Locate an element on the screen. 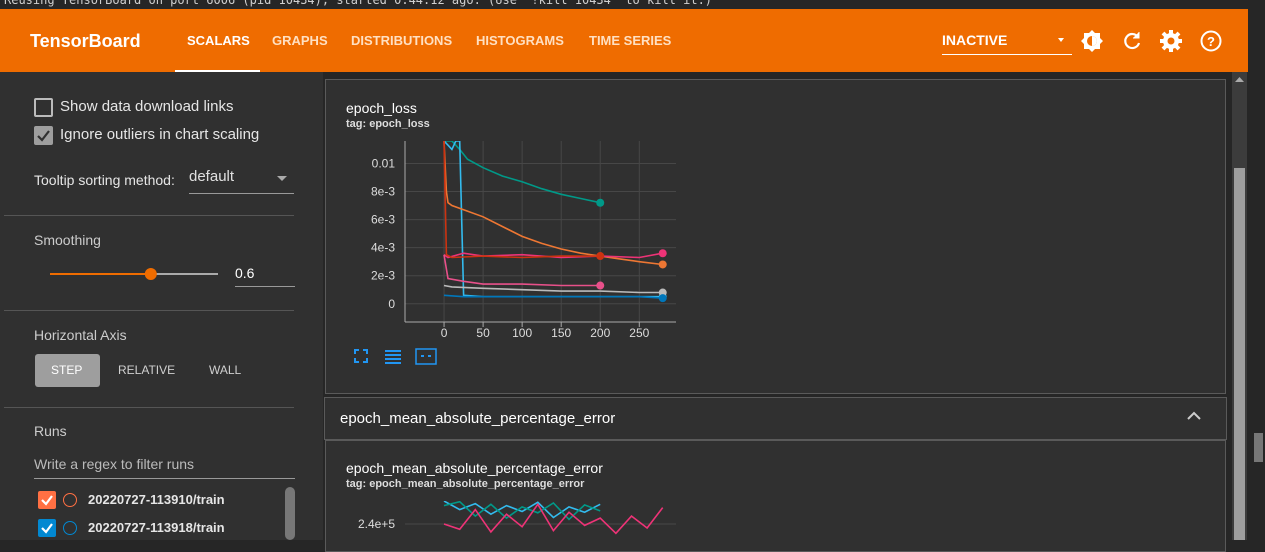 Image resolution: width=1265 pixels, height=552 pixels. fit-domain-icon is located at coordinates (426, 356).